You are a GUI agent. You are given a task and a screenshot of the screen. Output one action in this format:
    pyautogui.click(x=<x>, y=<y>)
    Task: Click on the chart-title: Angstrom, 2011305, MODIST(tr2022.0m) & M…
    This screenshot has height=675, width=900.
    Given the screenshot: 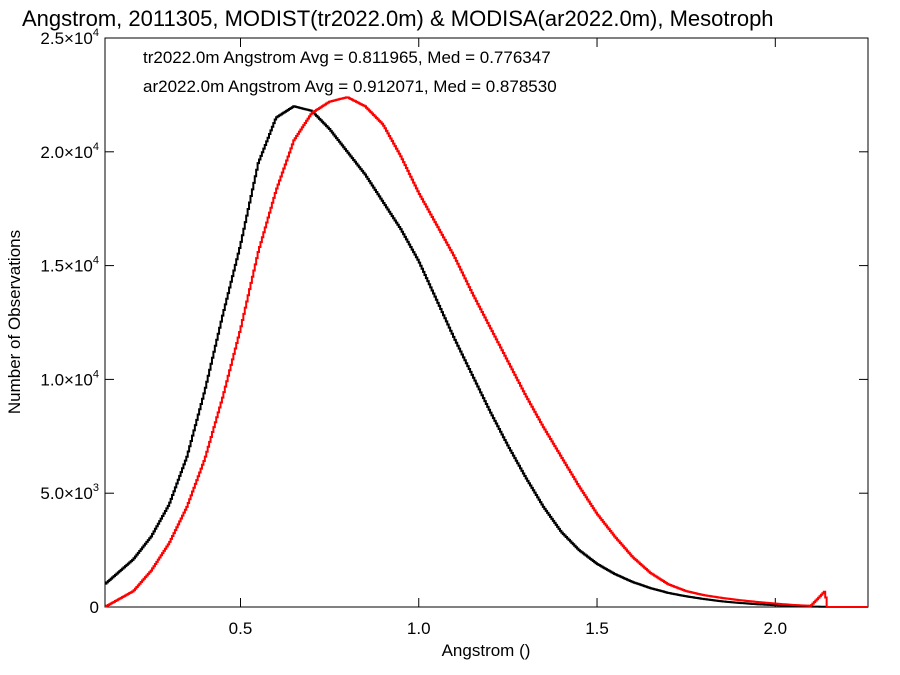 What is the action you would take?
    pyautogui.click(x=398, y=18)
    